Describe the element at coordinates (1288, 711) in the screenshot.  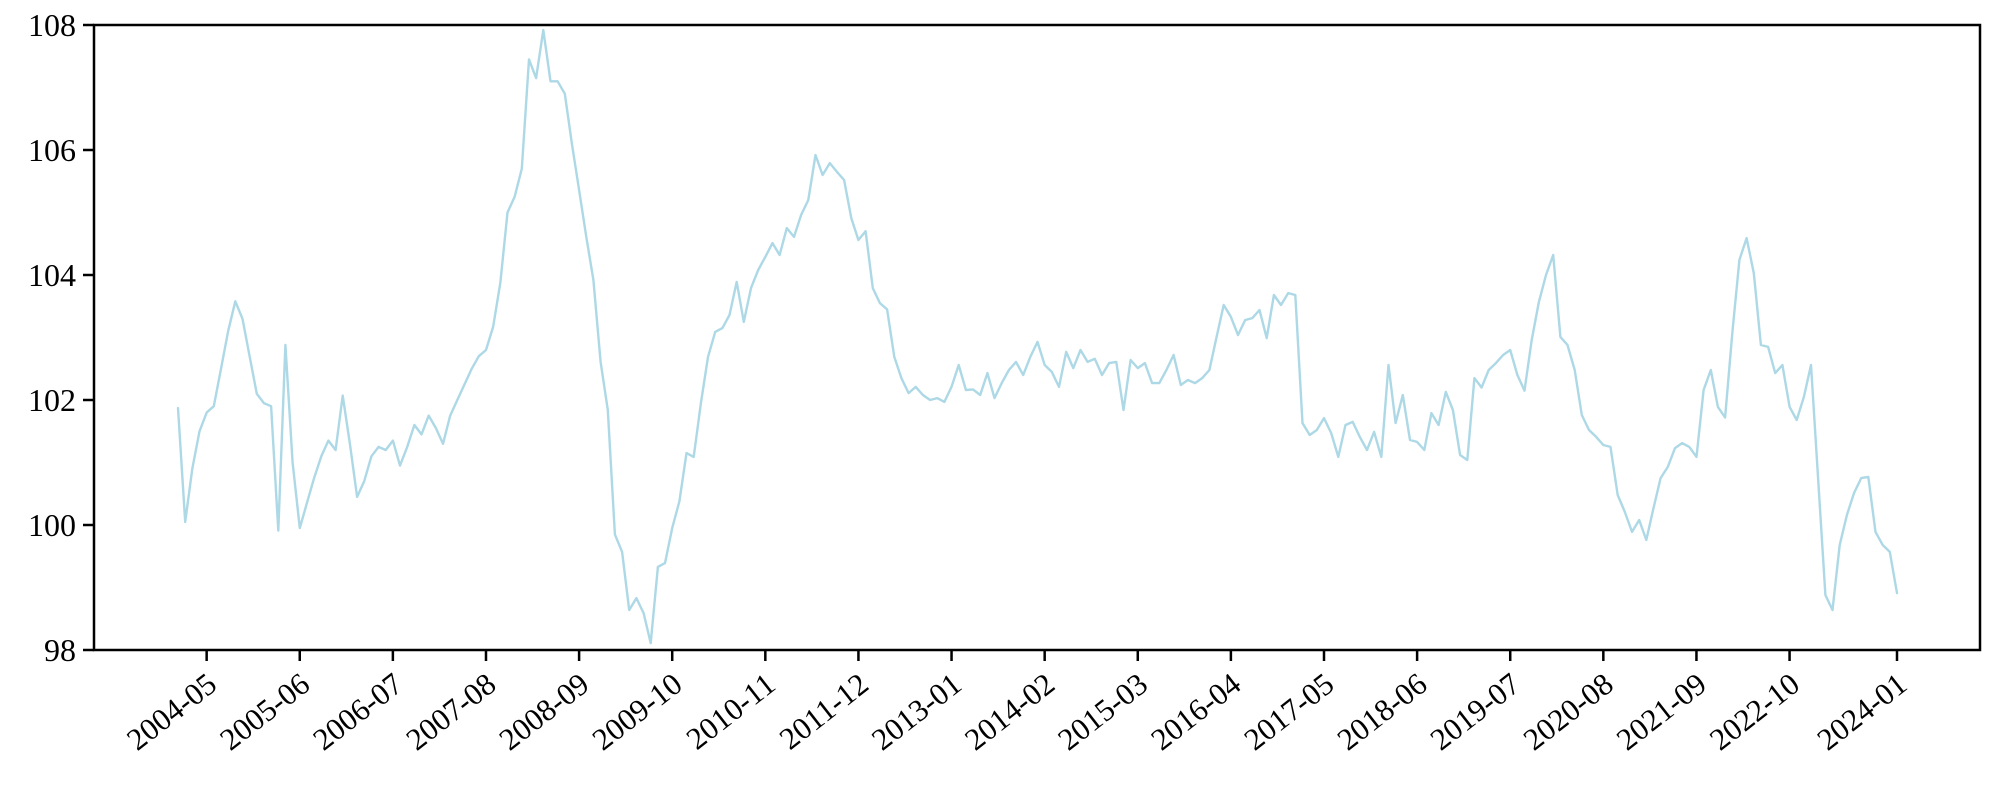
I see `x-tick-label: 2017-05` at that location.